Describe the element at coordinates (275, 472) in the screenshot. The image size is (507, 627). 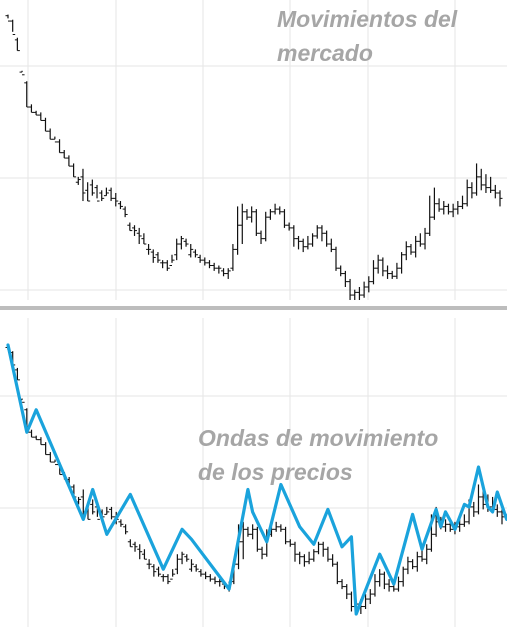
I see `chart-title-bottom-line-2: de los precios` at that location.